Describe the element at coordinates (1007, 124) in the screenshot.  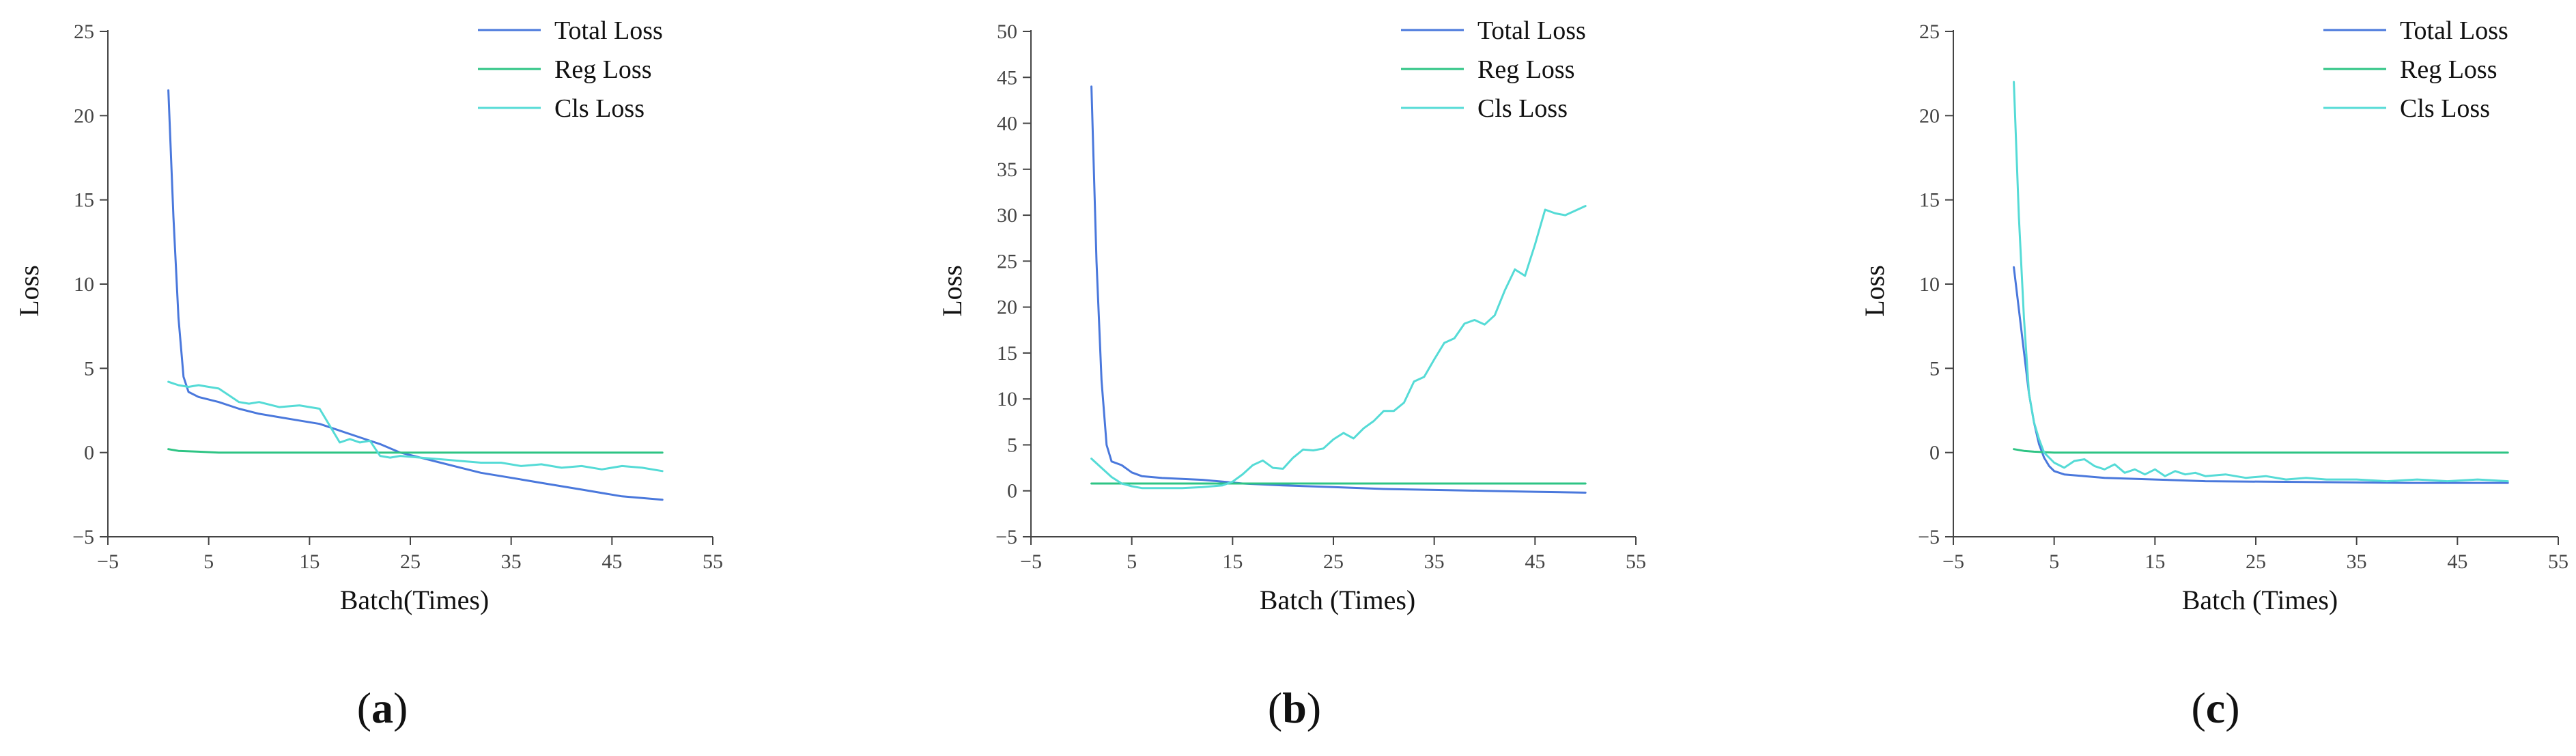
I see `y-tick-label: 40` at that location.